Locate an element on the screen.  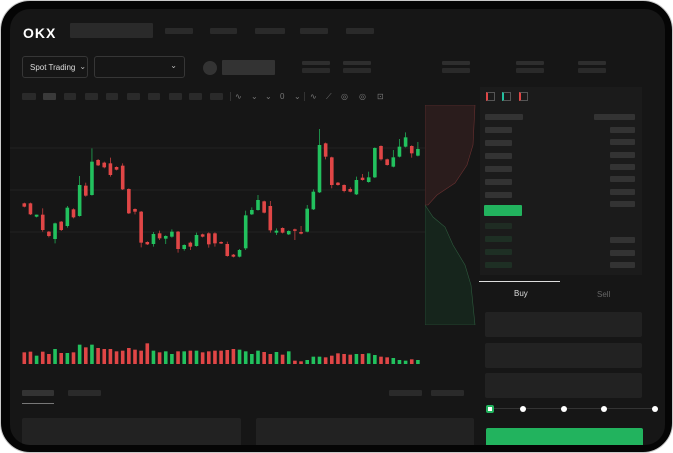
screenshot-icon: ⊡ is located at coordinates (380, 96).